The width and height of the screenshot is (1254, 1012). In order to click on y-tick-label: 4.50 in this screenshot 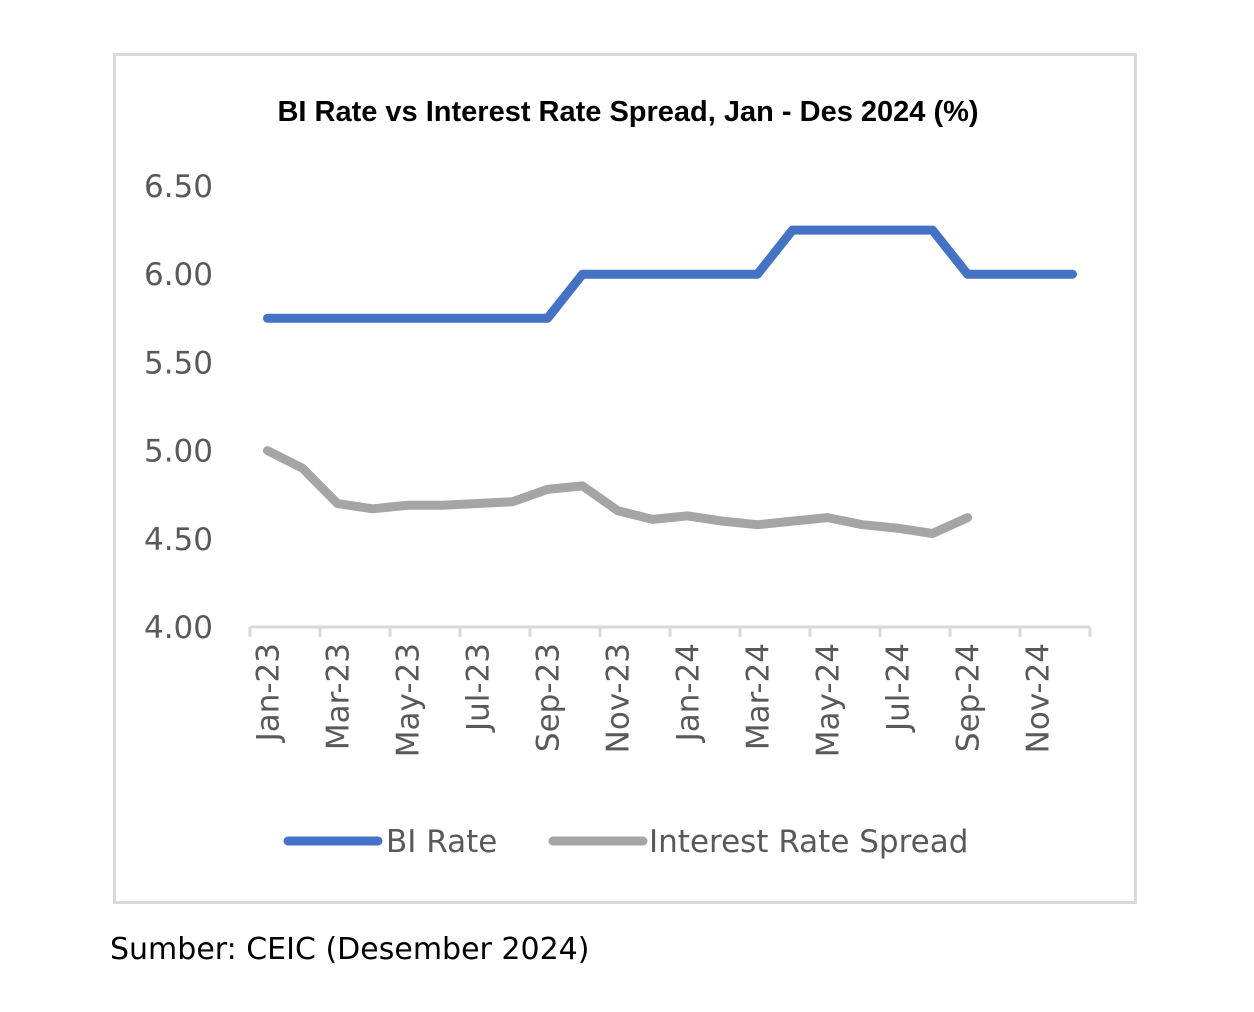, I will do `click(178, 540)`.